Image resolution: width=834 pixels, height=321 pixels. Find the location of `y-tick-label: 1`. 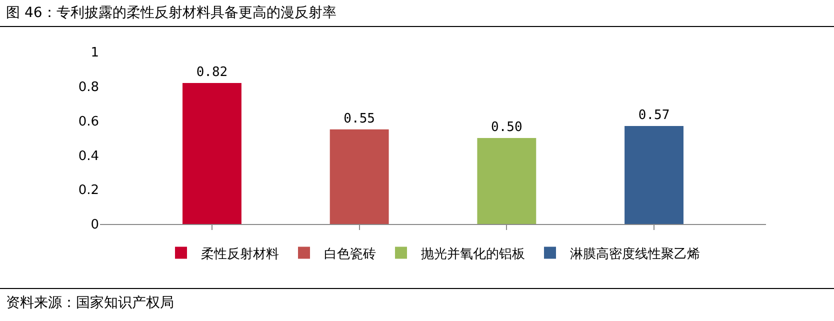

y-tick-label: 1 is located at coordinates (94, 53).